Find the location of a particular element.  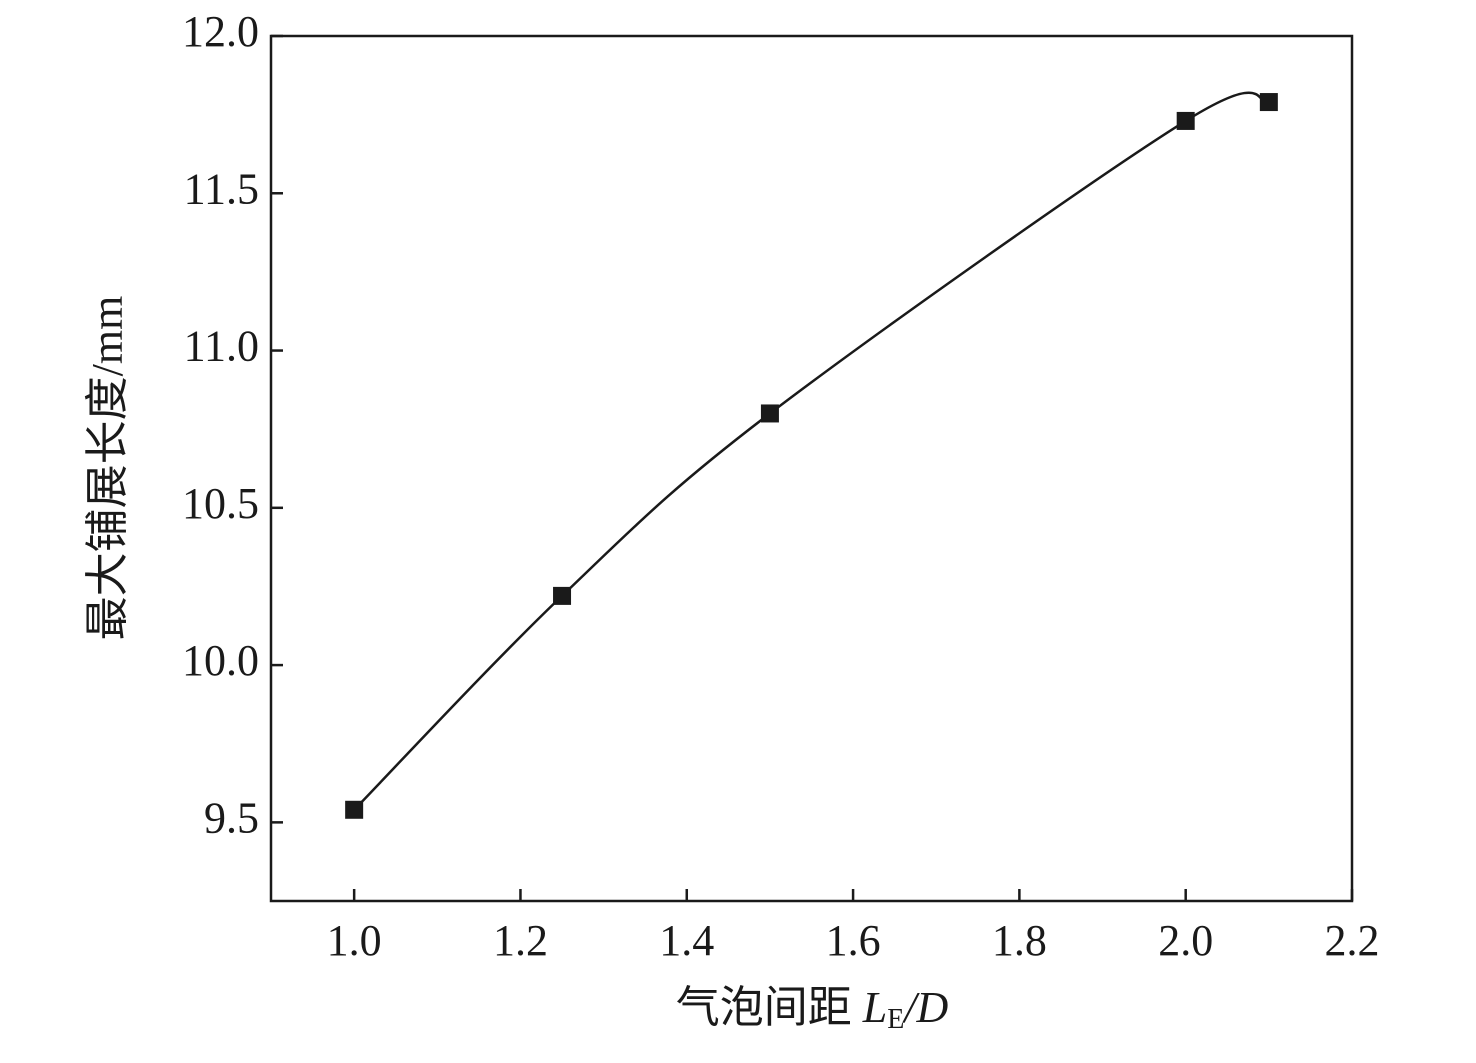

x-label-text: 气泡间距 is located at coordinates (769, 1007).